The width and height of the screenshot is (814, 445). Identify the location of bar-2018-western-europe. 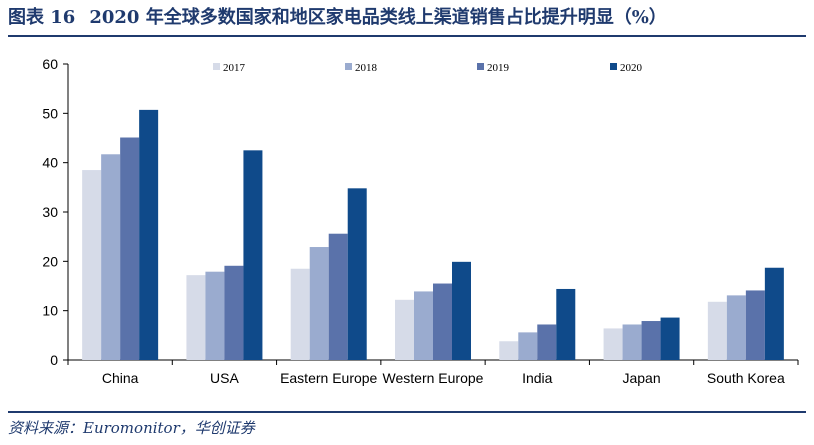
(423, 325).